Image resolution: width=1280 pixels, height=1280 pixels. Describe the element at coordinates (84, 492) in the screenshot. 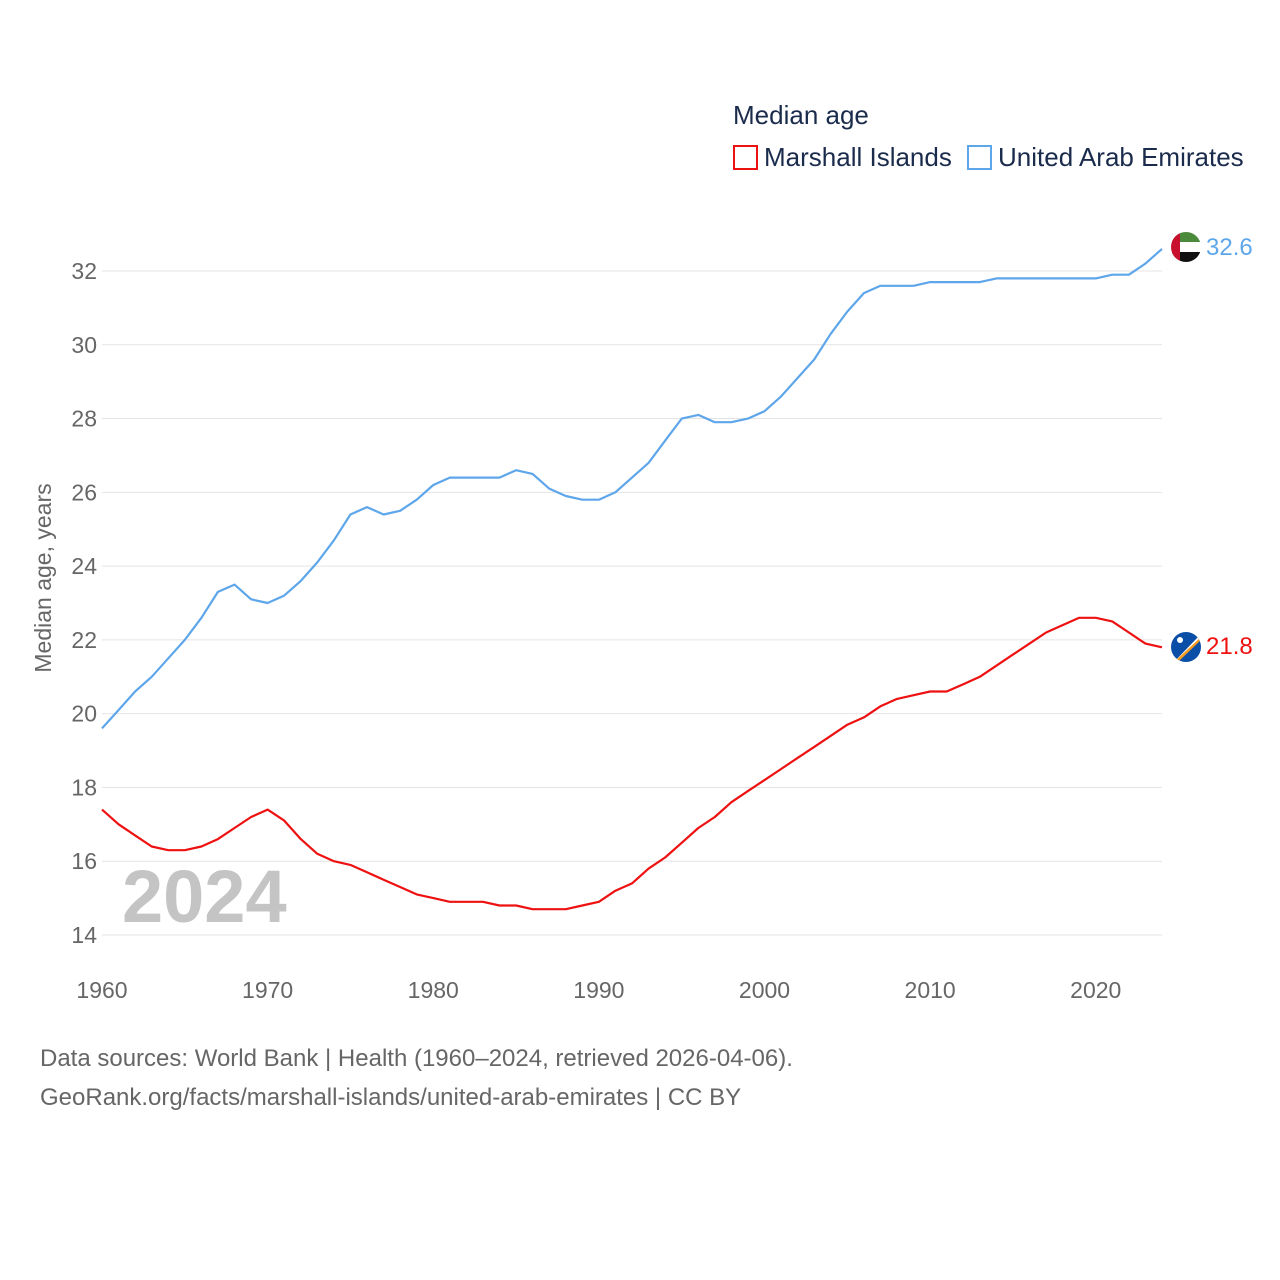

I see `y-tick-label: 26` at that location.